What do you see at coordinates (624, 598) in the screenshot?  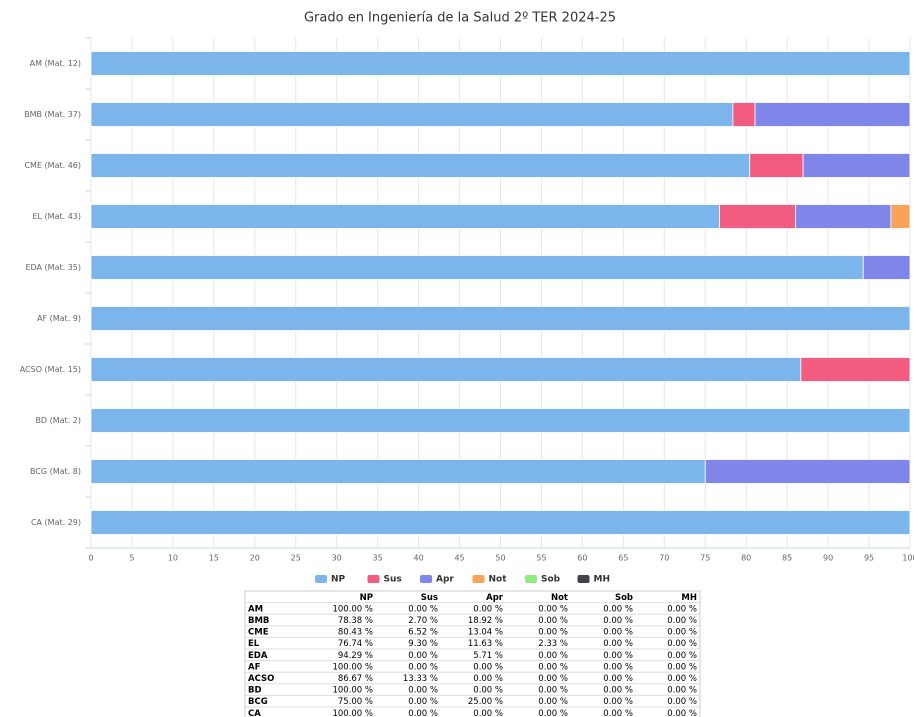 I see `table-header: Sob` at bounding box center [624, 598].